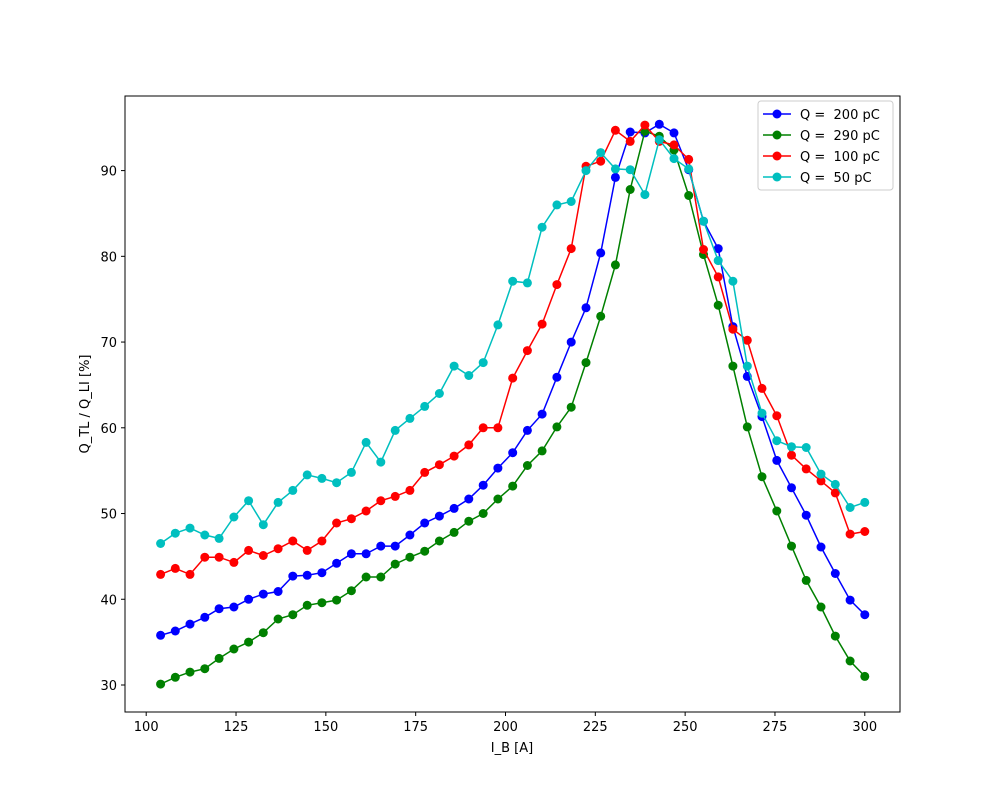 The height and width of the screenshot is (800, 1000). I want to click on y-tick-label: 30, so click(108, 686).